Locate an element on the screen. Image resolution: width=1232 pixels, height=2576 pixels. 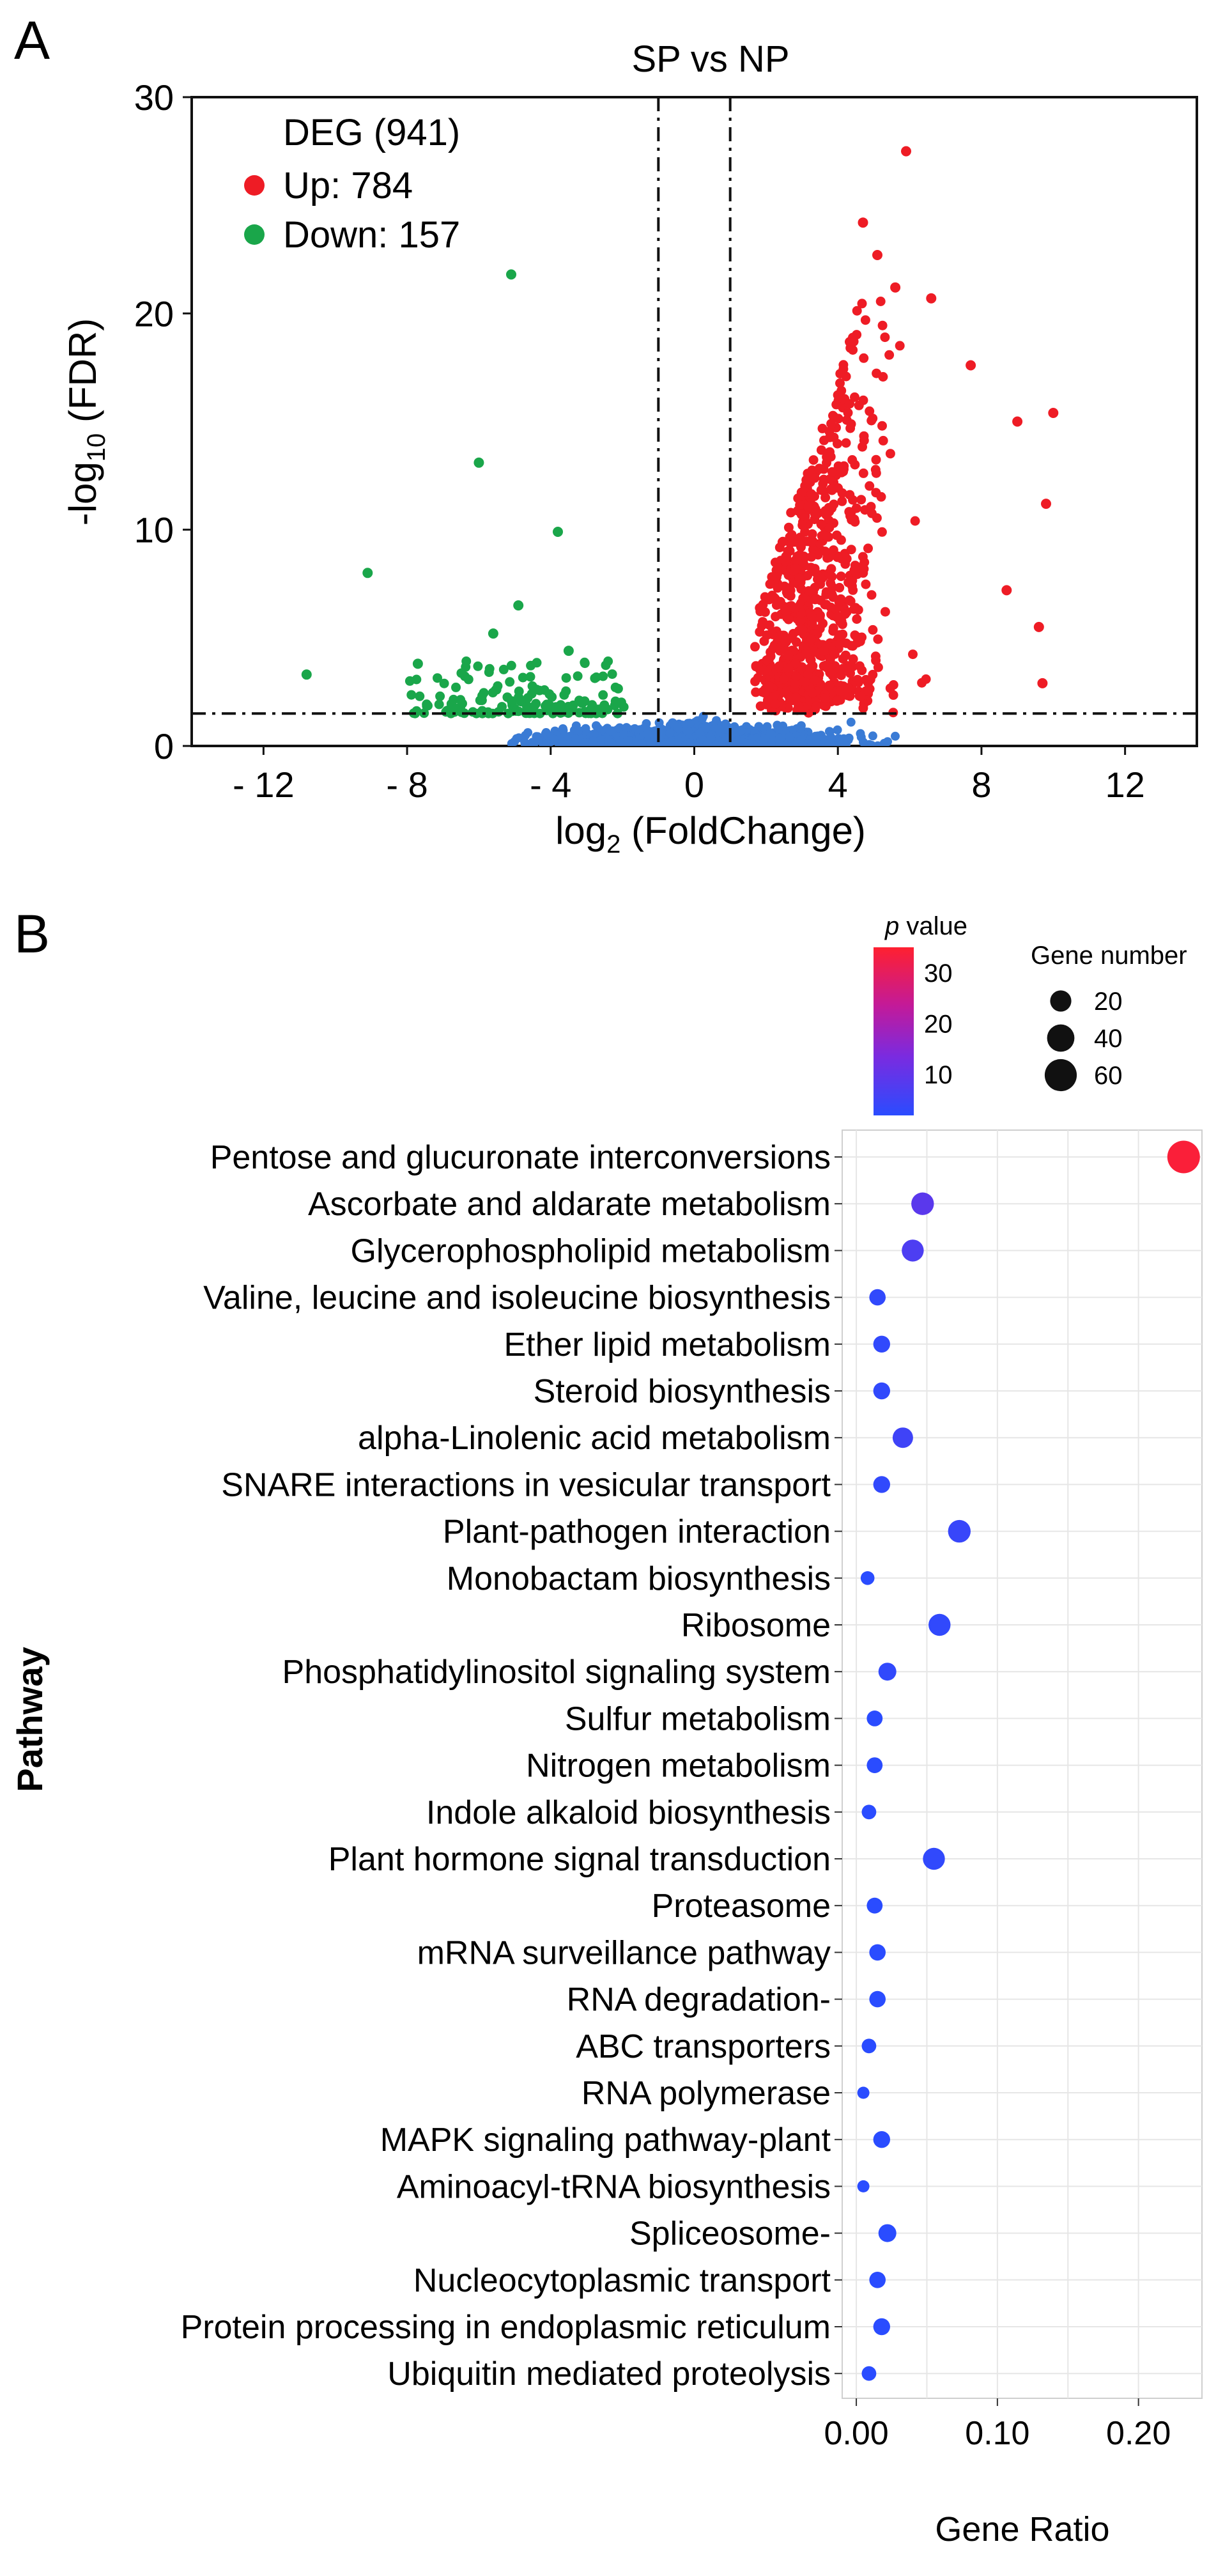
pathway-label: Spliceosome- is located at coordinates (730, 2234).